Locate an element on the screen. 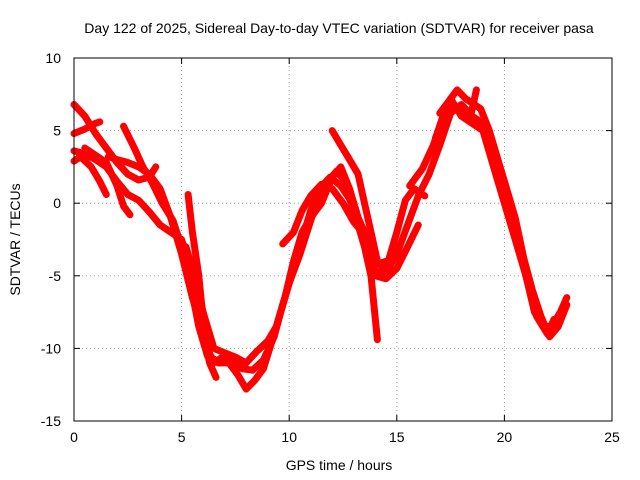  y-axis-label: SDTVAR / TECUs is located at coordinates (15, 239).